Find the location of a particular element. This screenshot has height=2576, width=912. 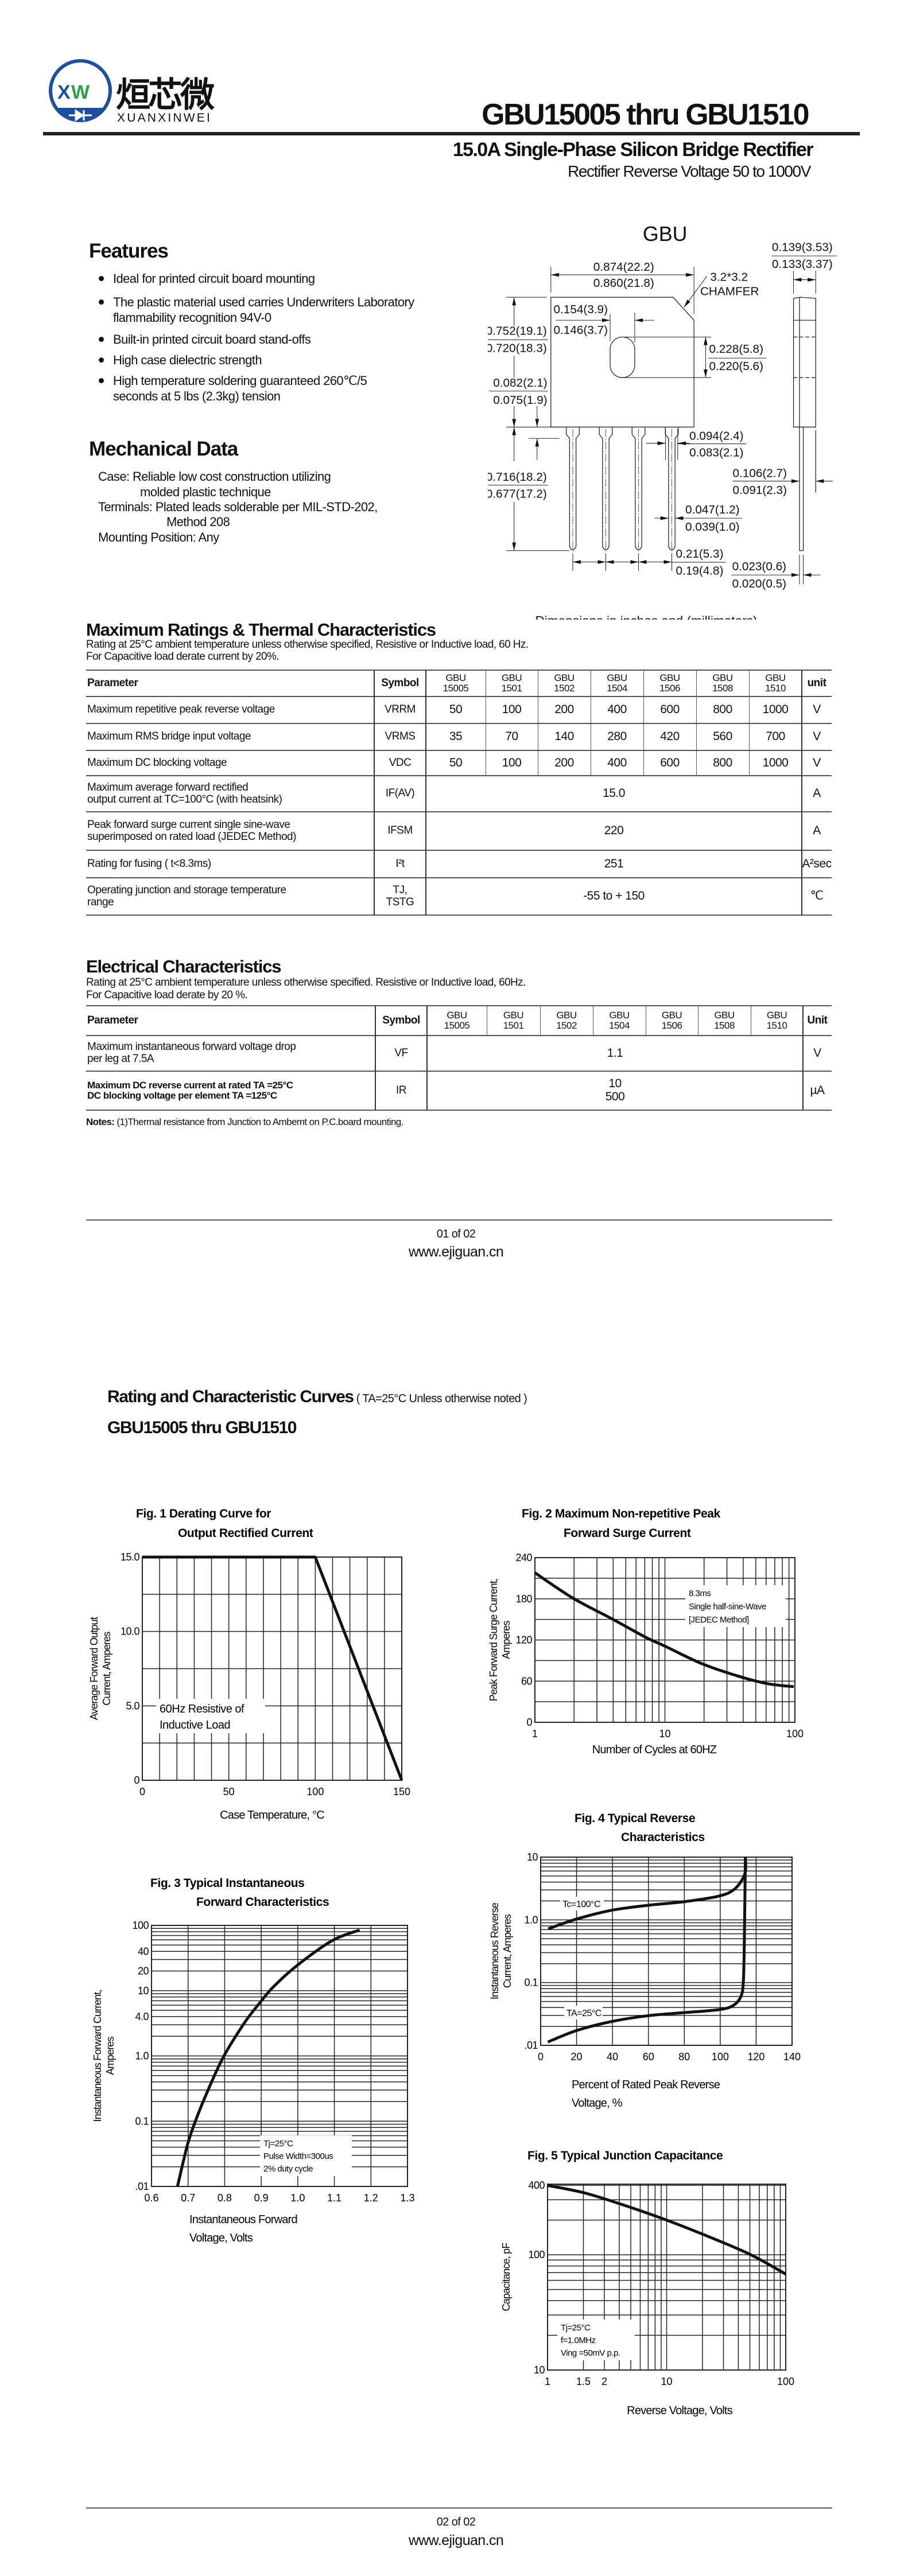

y-tick-label: 4.0 is located at coordinates (142, 2016).